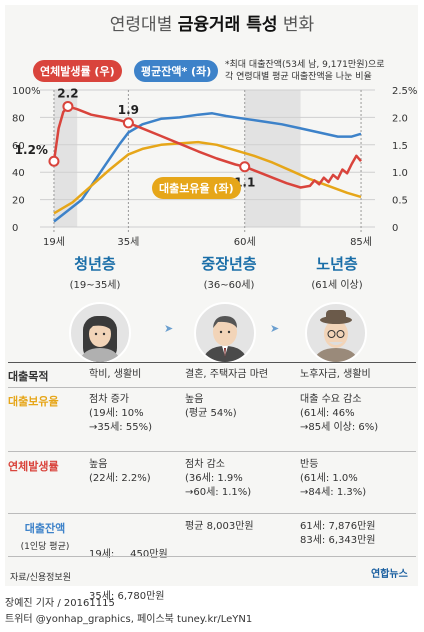 Image resolution: width=424 pixels, height=632 pixels. Describe the element at coordinates (176, 71) in the screenshot. I see `legend-balance: 평균잔액* (좌)` at that location.